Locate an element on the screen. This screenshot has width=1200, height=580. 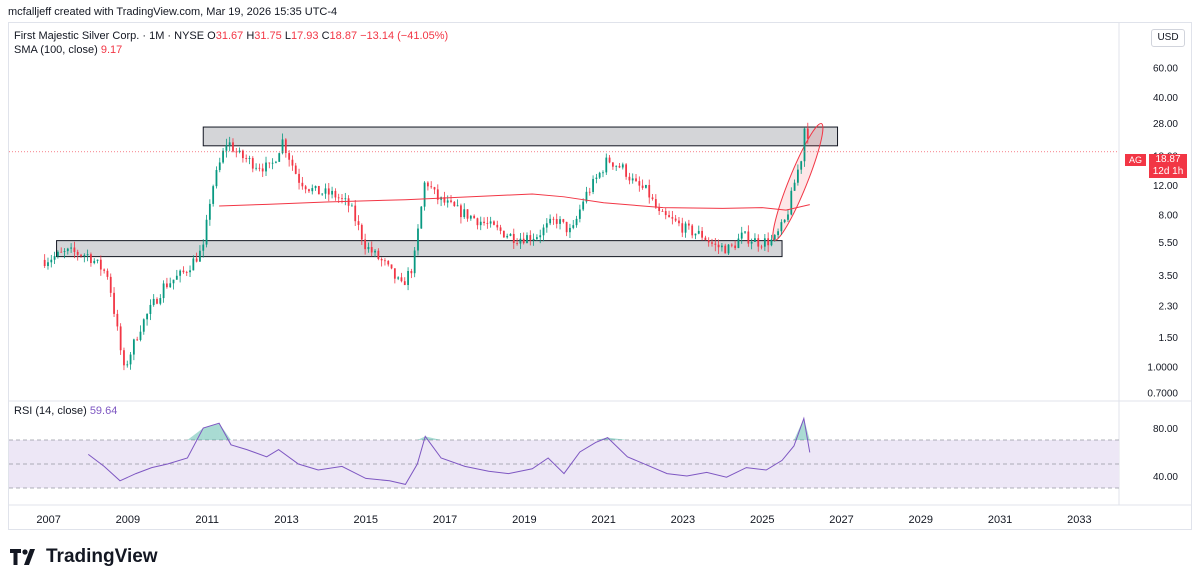
currency-button: USD is located at coordinates (1168, 38).